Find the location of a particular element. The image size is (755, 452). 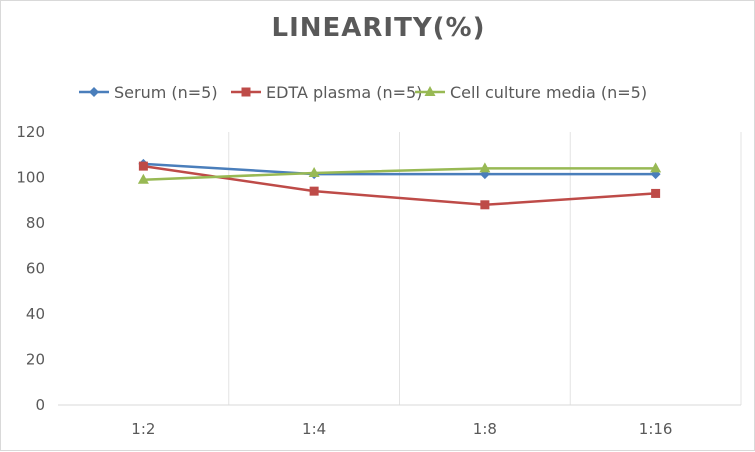

y-tick-label: 120 is located at coordinates (30, 132).